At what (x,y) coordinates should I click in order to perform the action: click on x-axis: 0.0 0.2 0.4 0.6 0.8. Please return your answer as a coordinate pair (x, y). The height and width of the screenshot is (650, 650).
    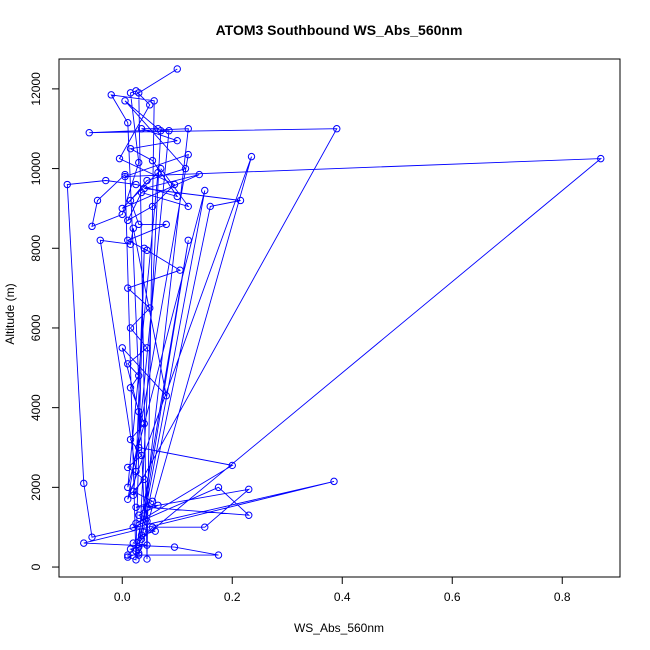
    Looking at the image, I should click on (342, 590).